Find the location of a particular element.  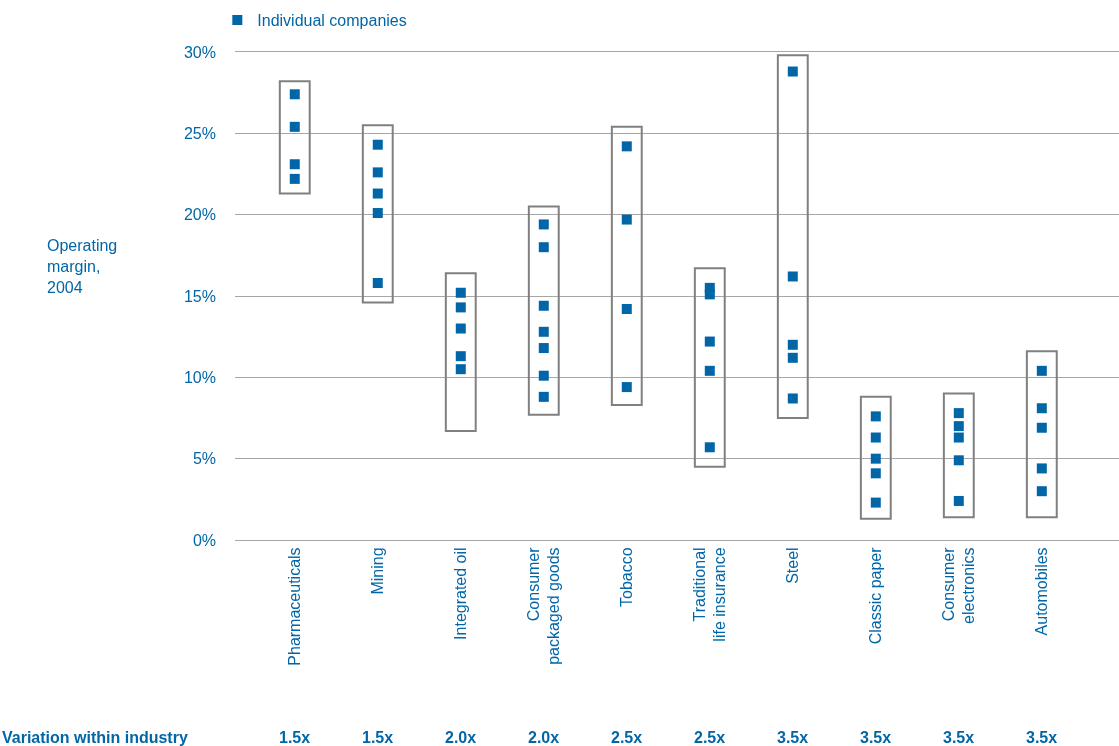

x-tick-label: Pharmaceuticals is located at coordinates (294, 606).